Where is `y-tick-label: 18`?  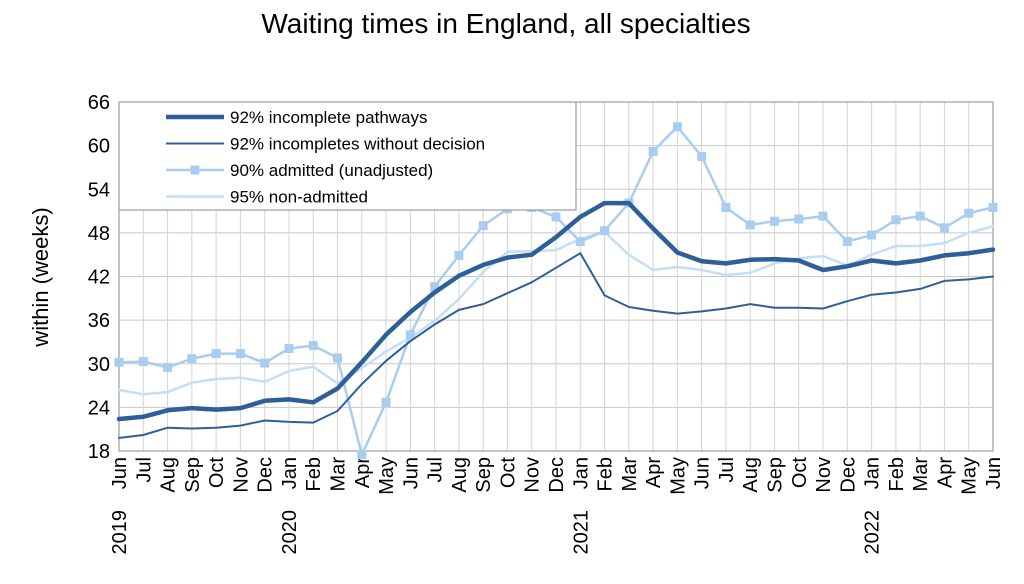 y-tick-label: 18 is located at coordinates (99, 452).